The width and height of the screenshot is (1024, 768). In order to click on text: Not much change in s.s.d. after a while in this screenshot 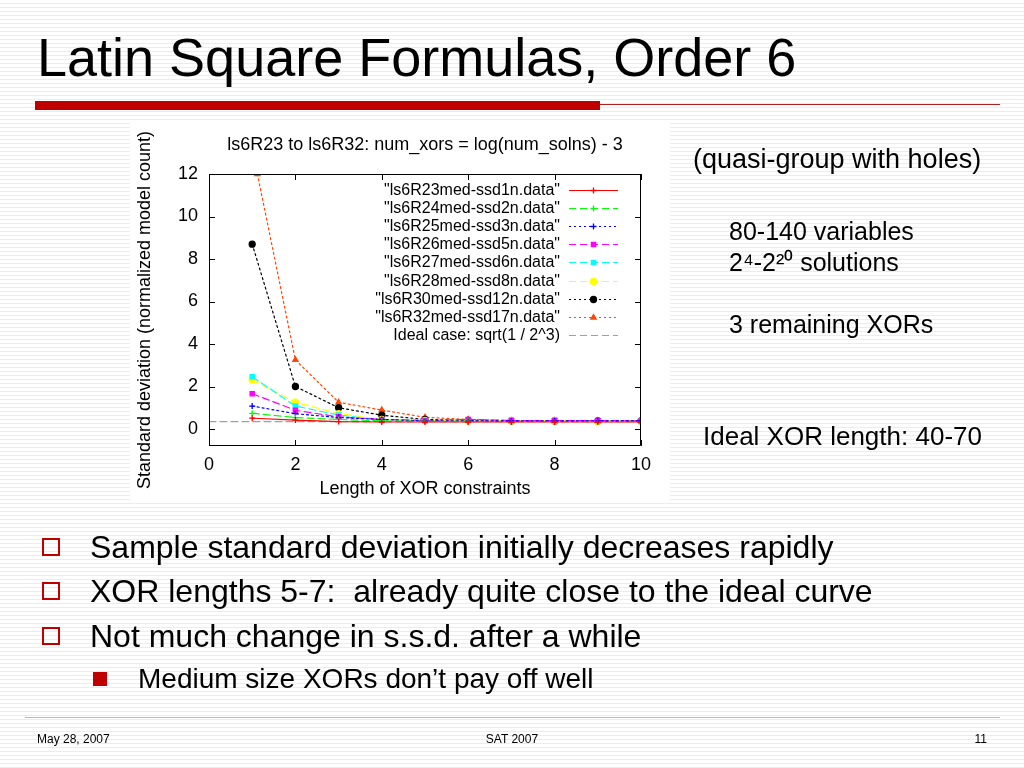, I will do `click(366, 636)`.